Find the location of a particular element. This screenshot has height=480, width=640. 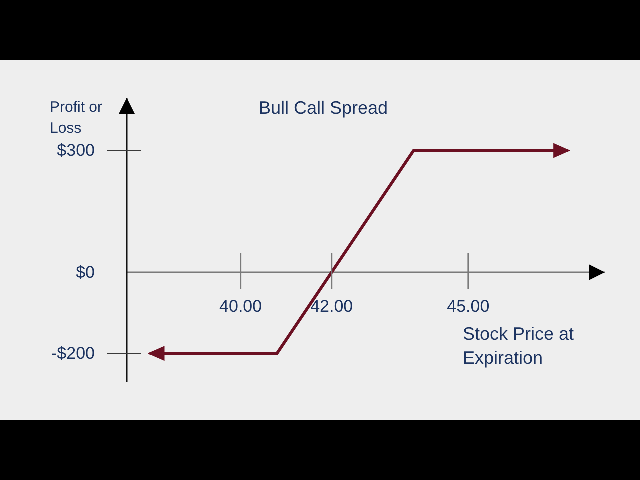

chart-title: Bull Call Spread is located at coordinates (323, 108).